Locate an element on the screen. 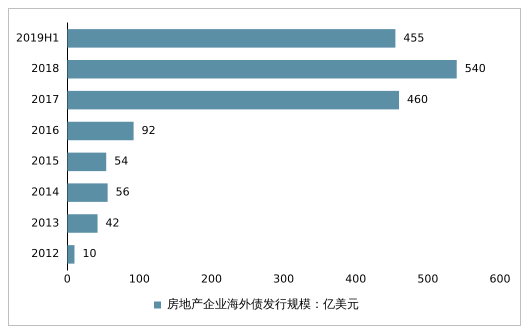  x-tick-label: 500 is located at coordinates (427, 279).